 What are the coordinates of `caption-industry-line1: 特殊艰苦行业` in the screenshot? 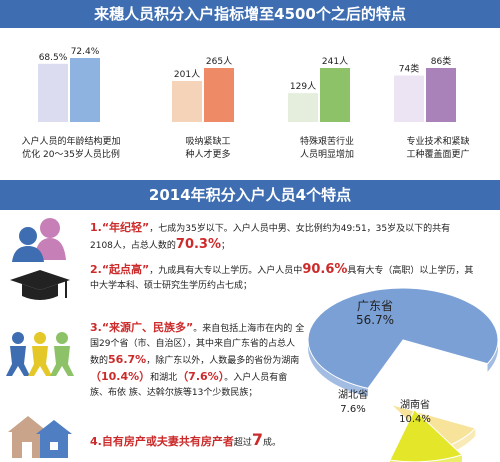 It's located at (326, 142).